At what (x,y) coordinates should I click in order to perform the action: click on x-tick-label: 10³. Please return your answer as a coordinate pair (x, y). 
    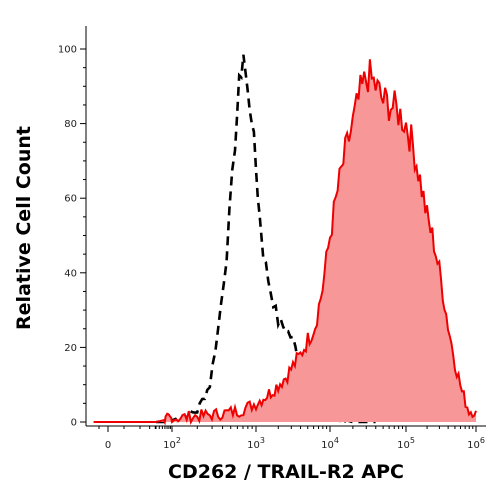
    Looking at the image, I should click on (256, 443).